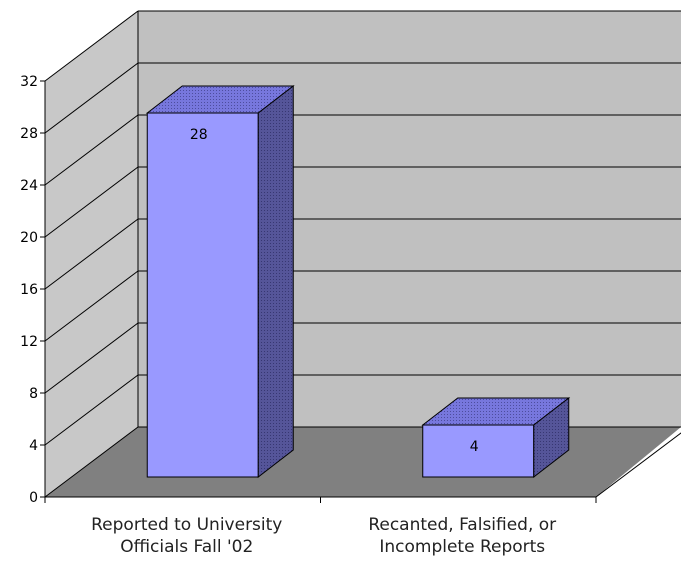  I want to click on category-label-line: Incomplete Reports, so click(462, 547).